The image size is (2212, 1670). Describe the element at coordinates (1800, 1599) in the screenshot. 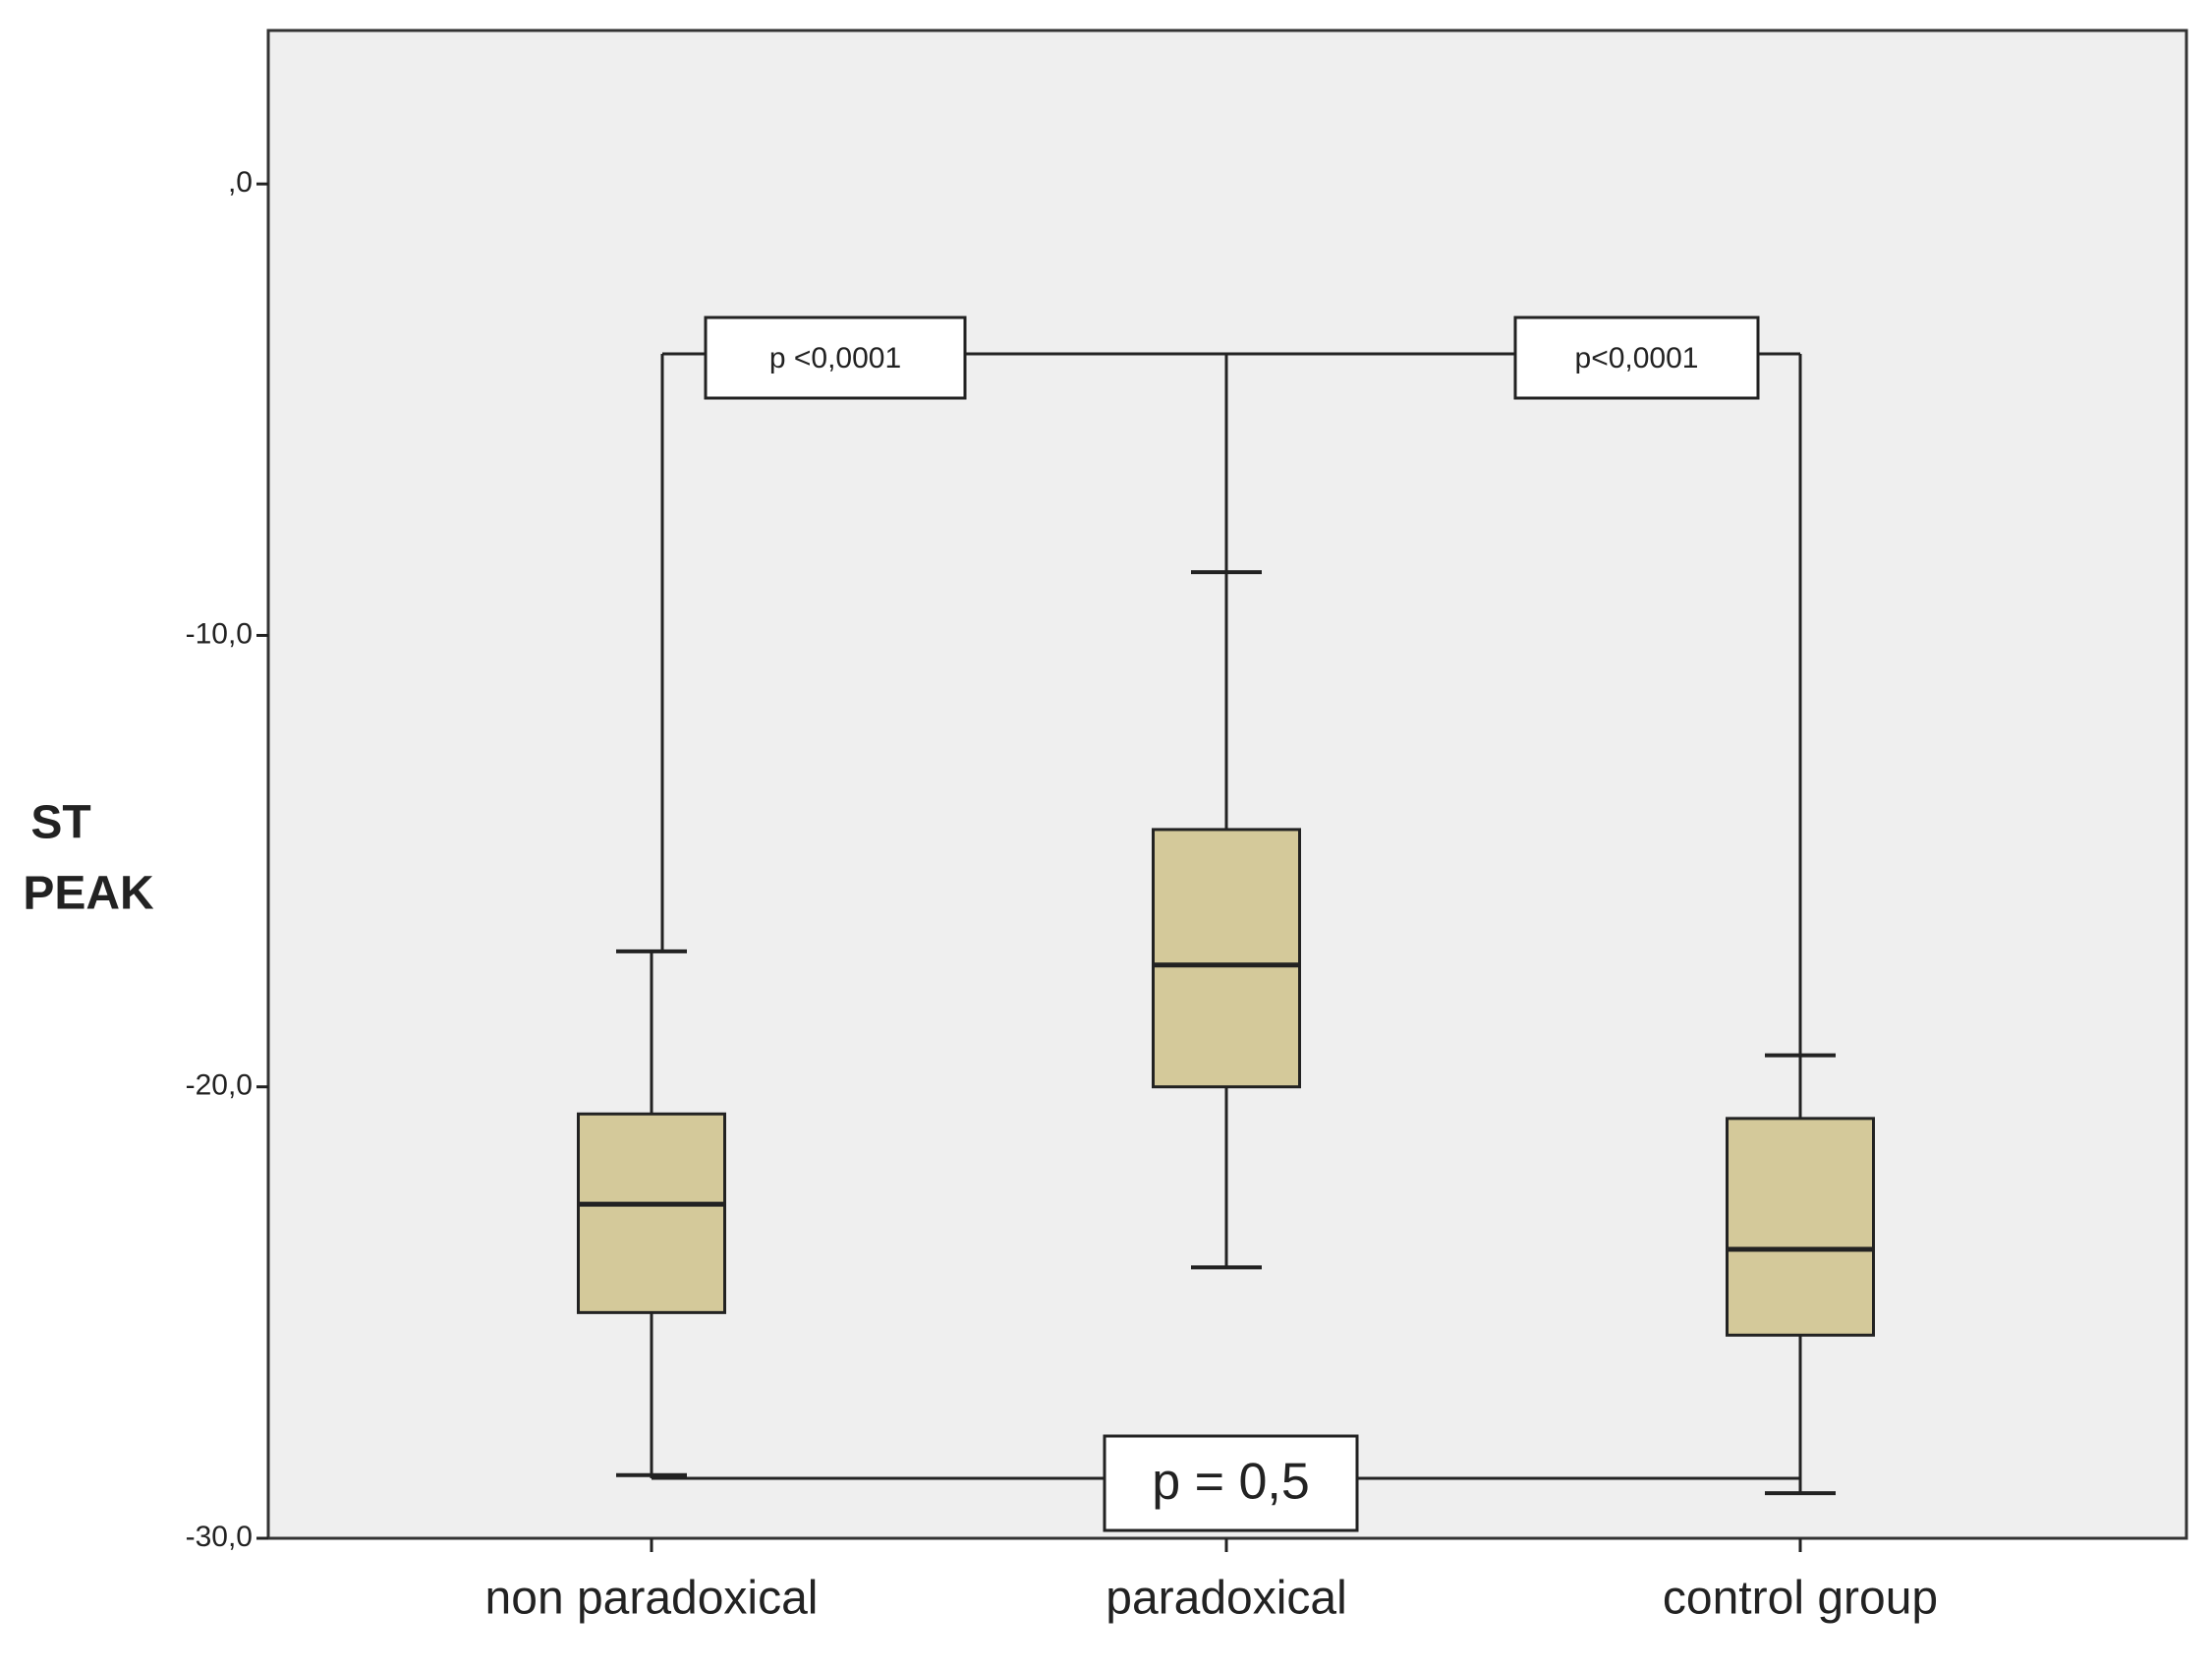

I see `x-tick-label: control group` at that location.